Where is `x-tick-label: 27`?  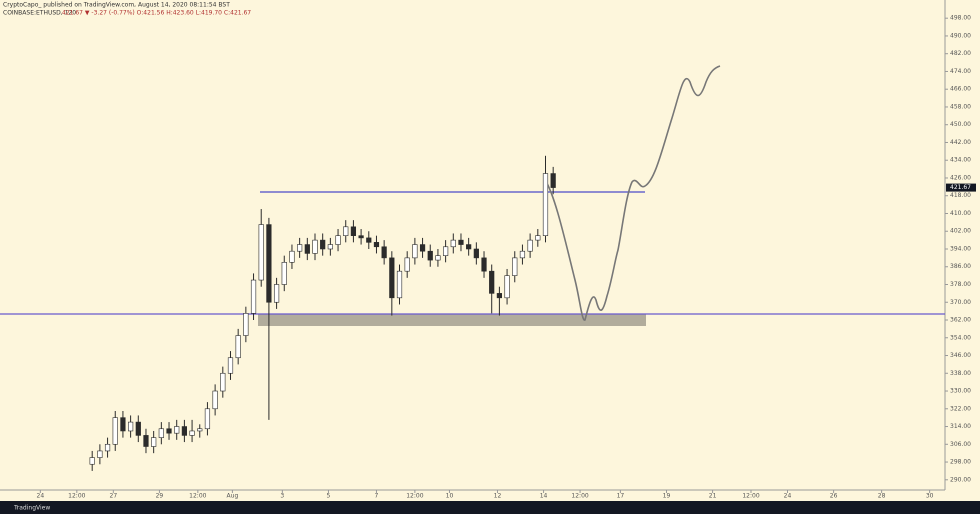 x-tick-label: 27 is located at coordinates (114, 496).